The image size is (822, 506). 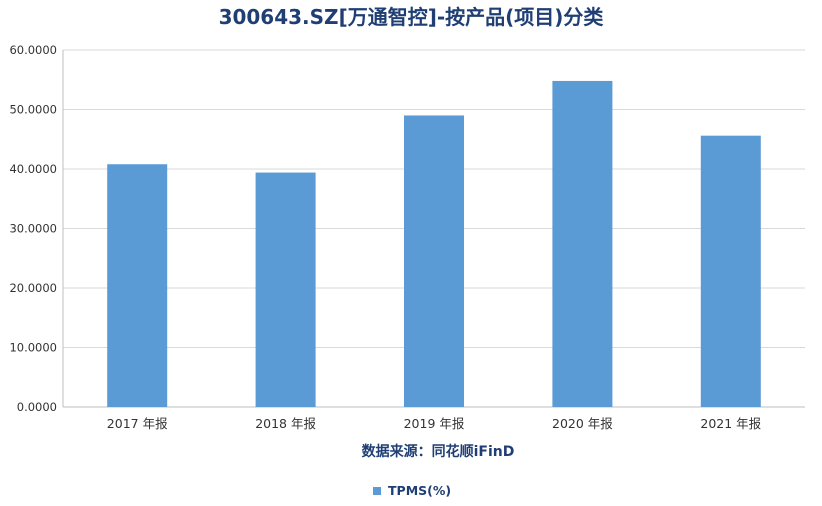 I want to click on source-note: 数据来源：同花顺iFinD, so click(x=438, y=451).